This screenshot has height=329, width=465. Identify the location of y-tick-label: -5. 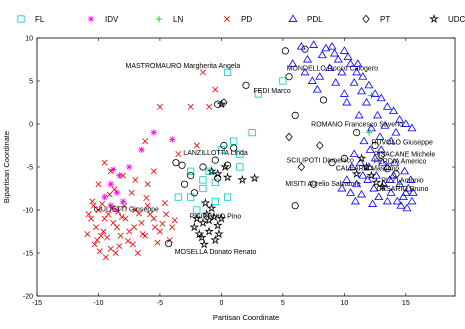
(30, 168).